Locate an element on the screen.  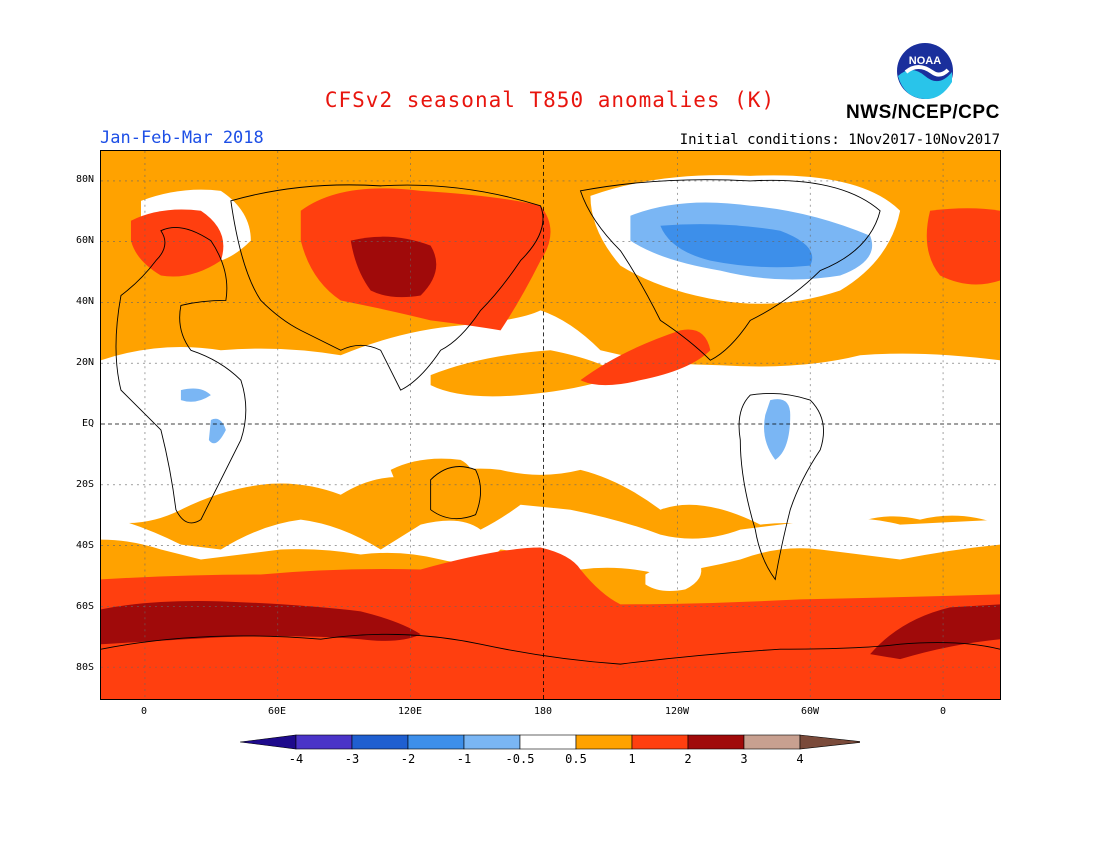
lon-label-60e: 60E is located at coordinates (277, 711).